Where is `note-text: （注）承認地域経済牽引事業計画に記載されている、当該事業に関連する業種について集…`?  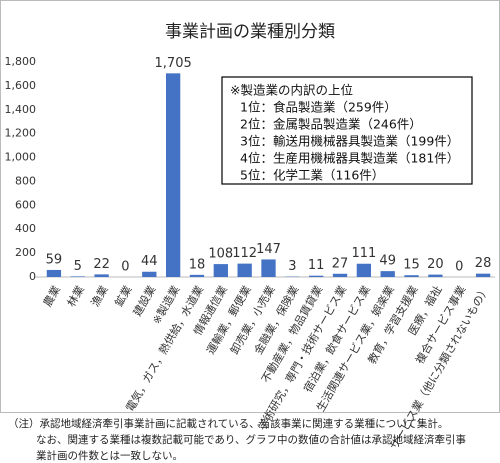
note-text: （注）承認地域経済牽引事業計画に記載されている、当該事業に関連する業種について集… is located at coordinates (228, 423).